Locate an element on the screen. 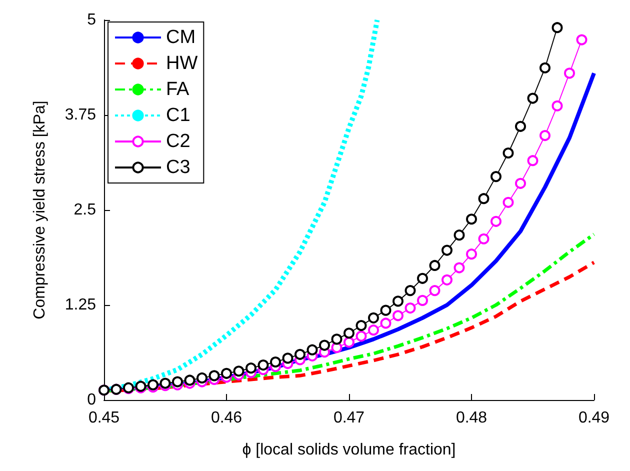 The width and height of the screenshot is (630, 471). x-tick-label: 0.45 is located at coordinates (104, 418).